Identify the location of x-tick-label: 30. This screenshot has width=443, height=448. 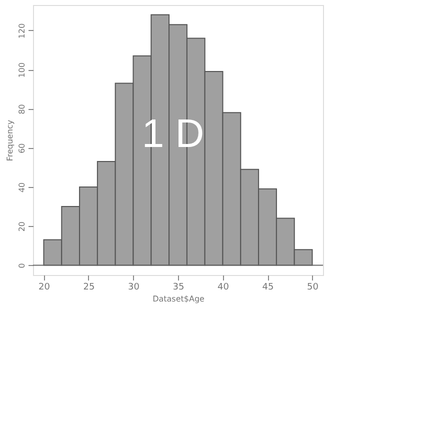
(134, 287).